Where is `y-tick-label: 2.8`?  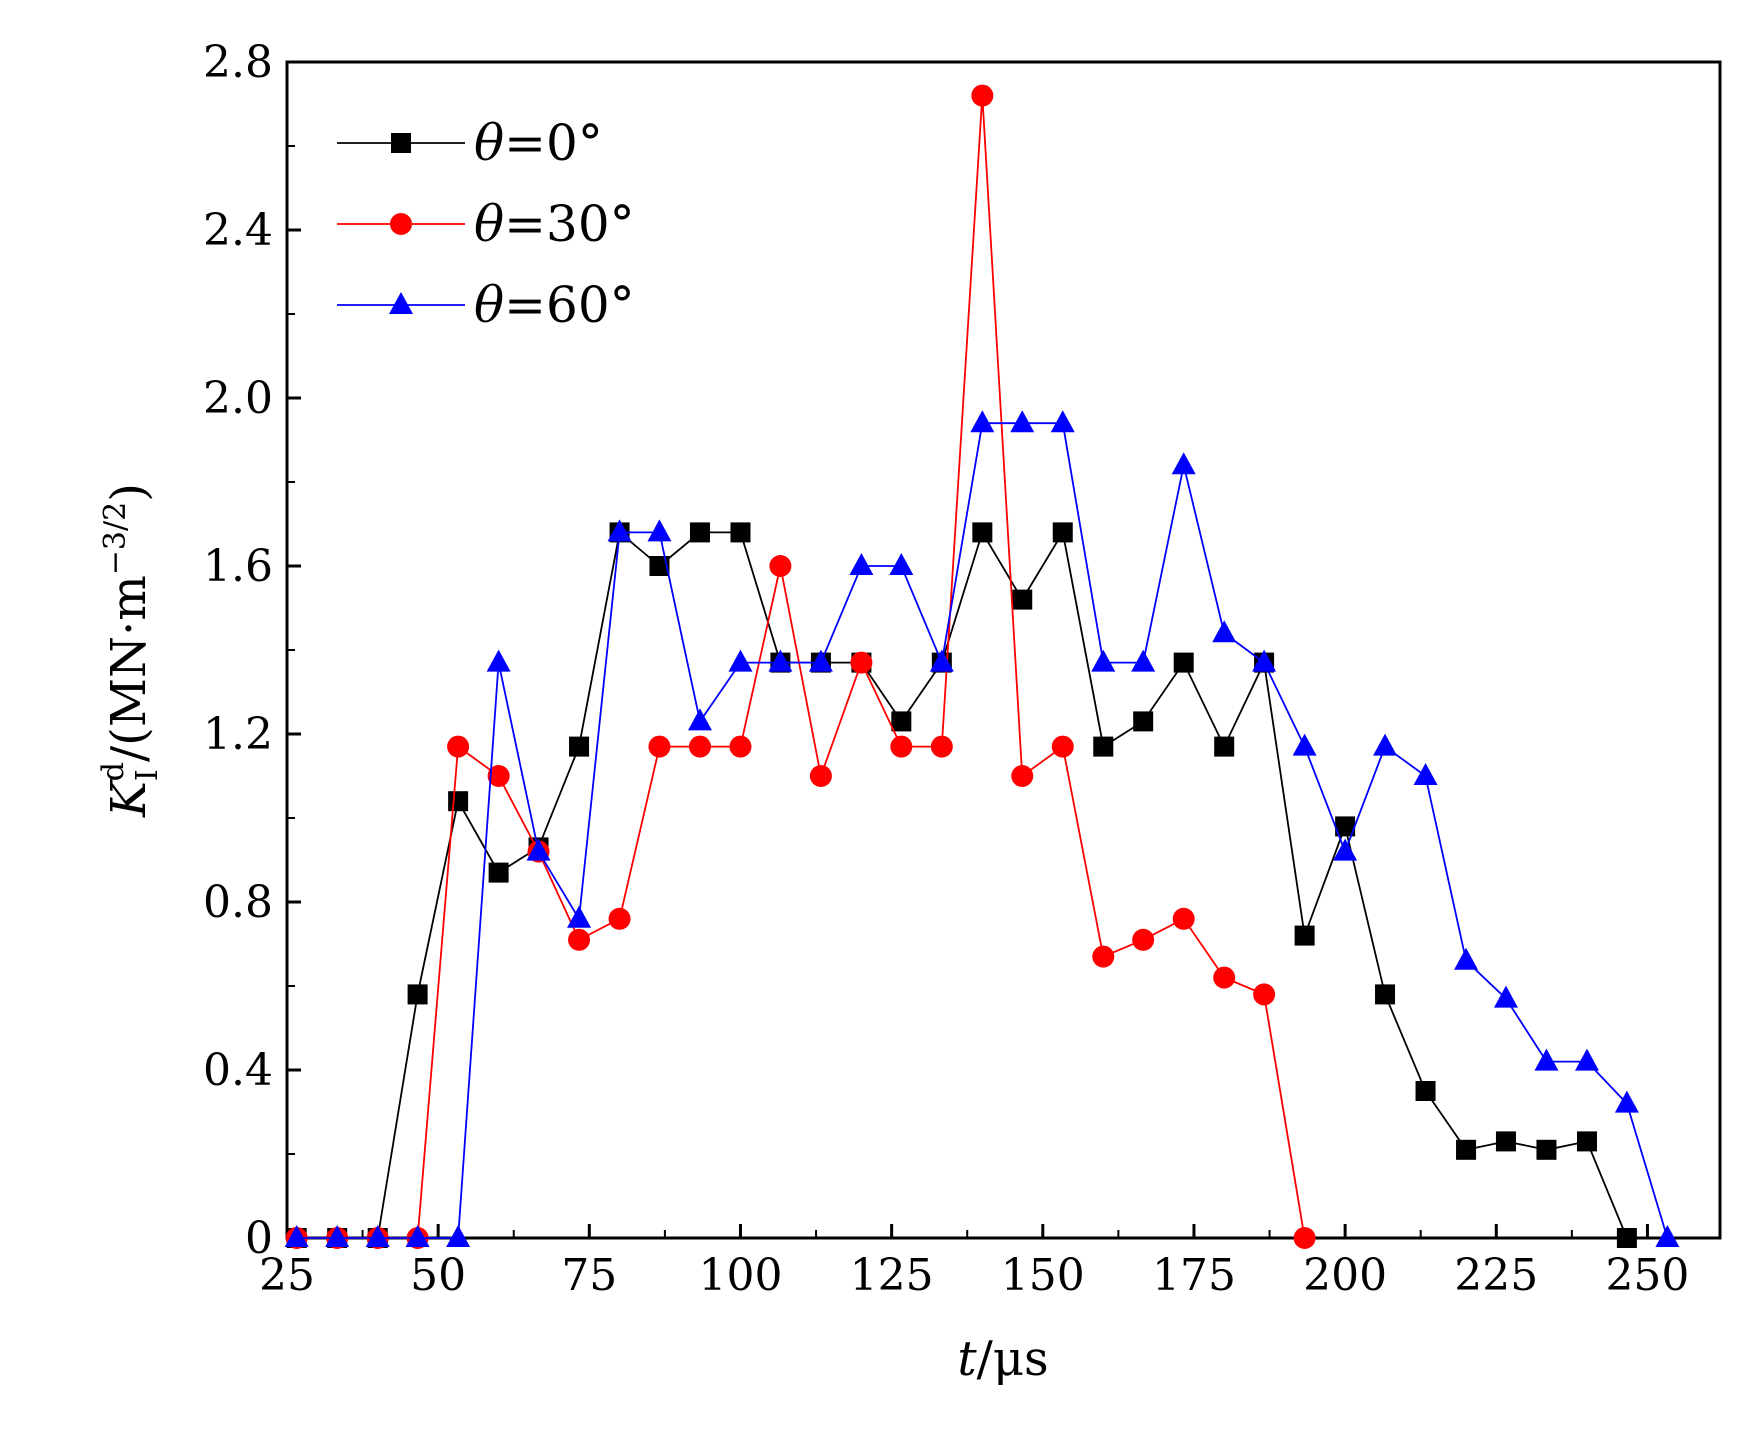
y-tick-label: 2.8 is located at coordinates (238, 62).